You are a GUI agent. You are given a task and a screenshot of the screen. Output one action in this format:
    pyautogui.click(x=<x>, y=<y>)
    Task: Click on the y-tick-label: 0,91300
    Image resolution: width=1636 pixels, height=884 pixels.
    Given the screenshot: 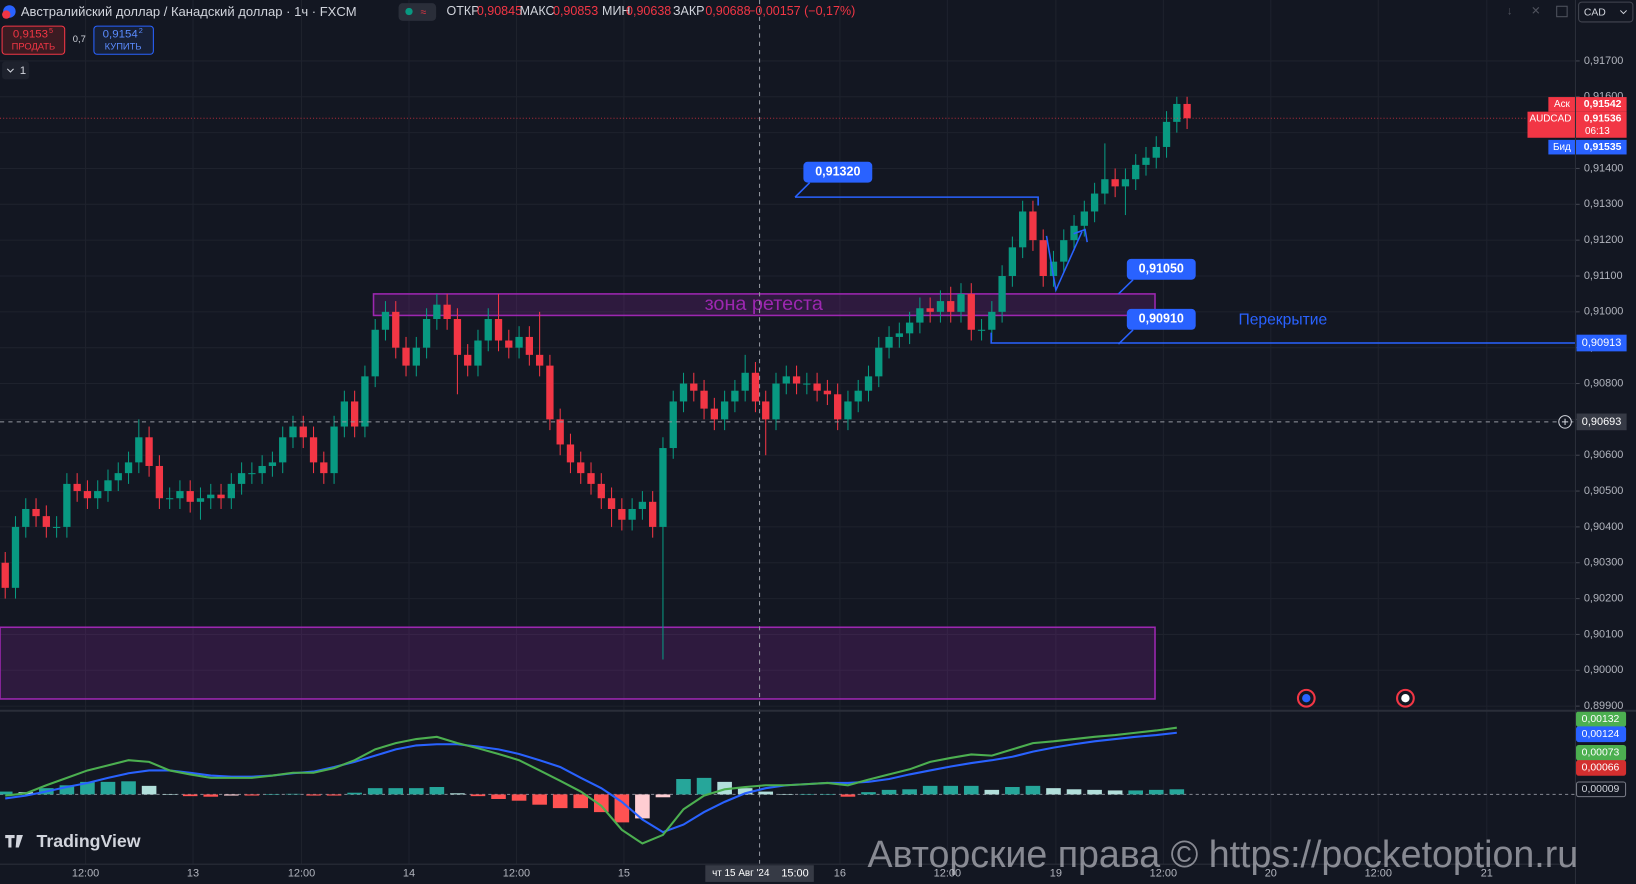 What is the action you would take?
    pyautogui.click(x=1604, y=204)
    